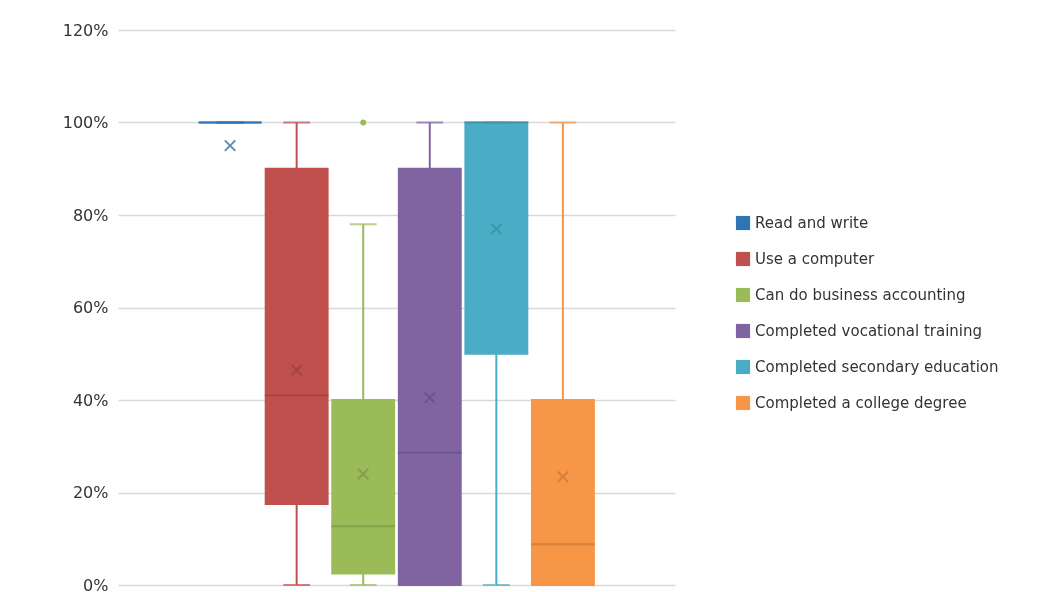 The height and width of the screenshot is (592, 1041). Describe the element at coordinates (90, 307) in the screenshot. I see `y-tick-label: 60%` at that location.